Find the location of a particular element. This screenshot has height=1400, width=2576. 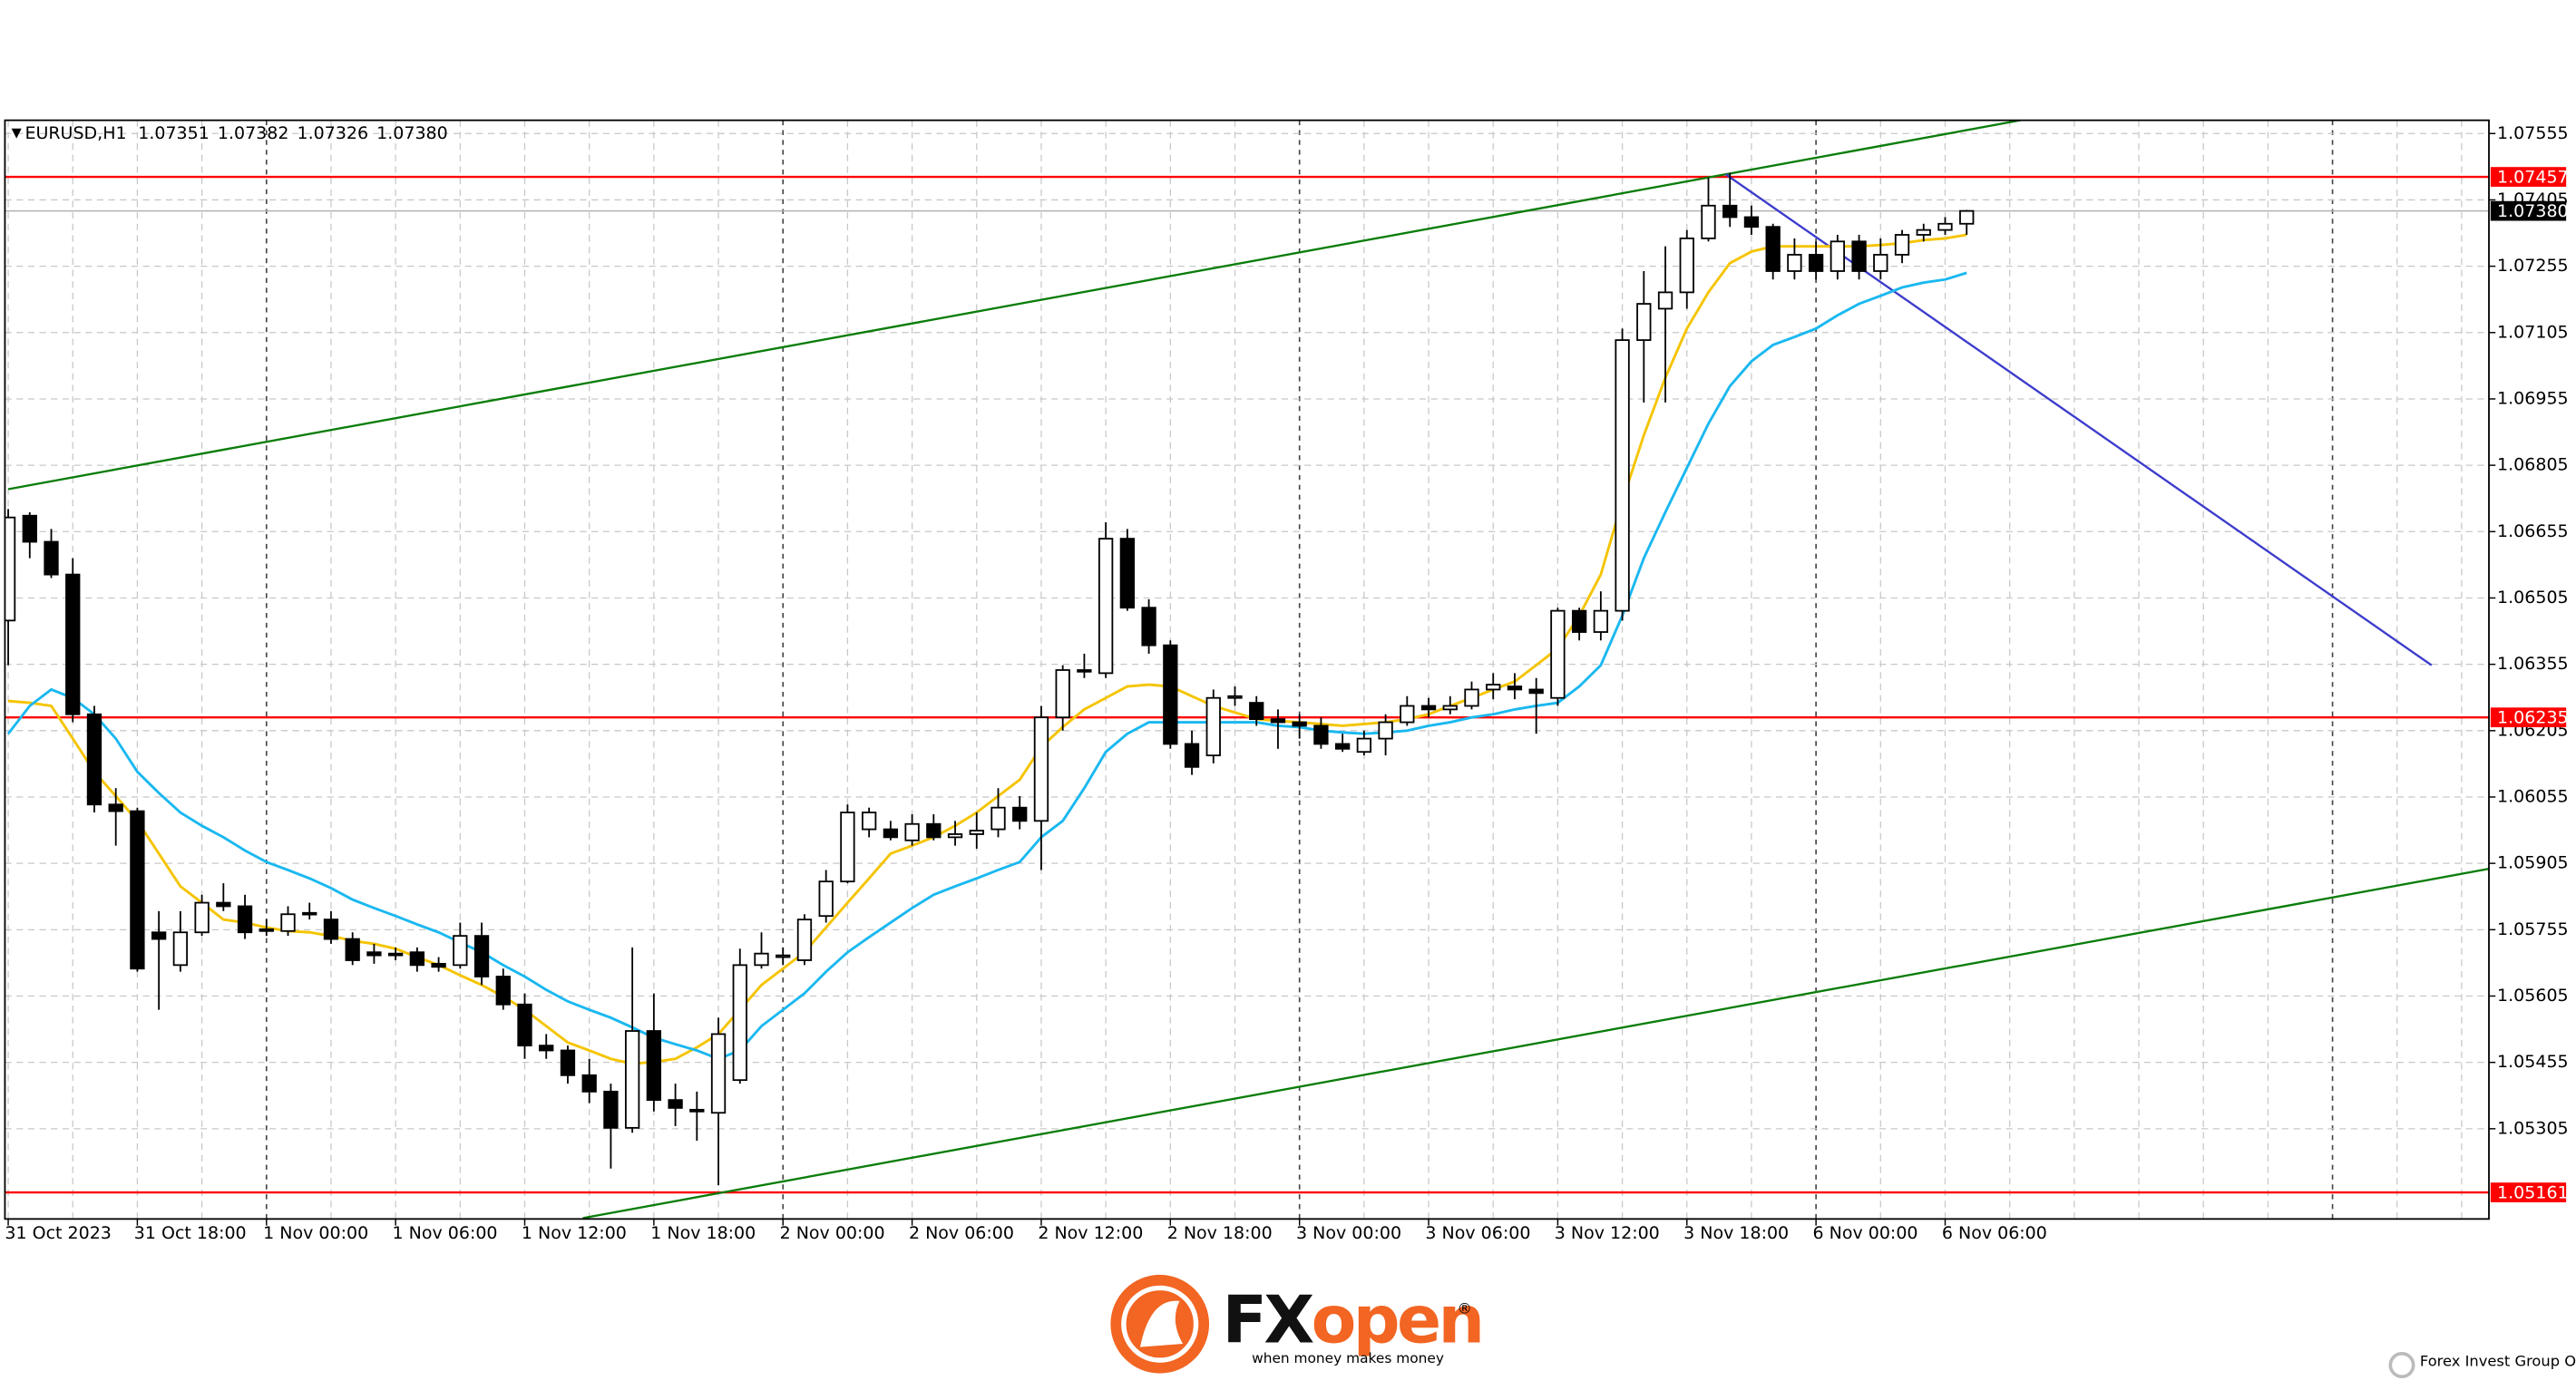

watermark-icon is located at coordinates (2401, 1365).